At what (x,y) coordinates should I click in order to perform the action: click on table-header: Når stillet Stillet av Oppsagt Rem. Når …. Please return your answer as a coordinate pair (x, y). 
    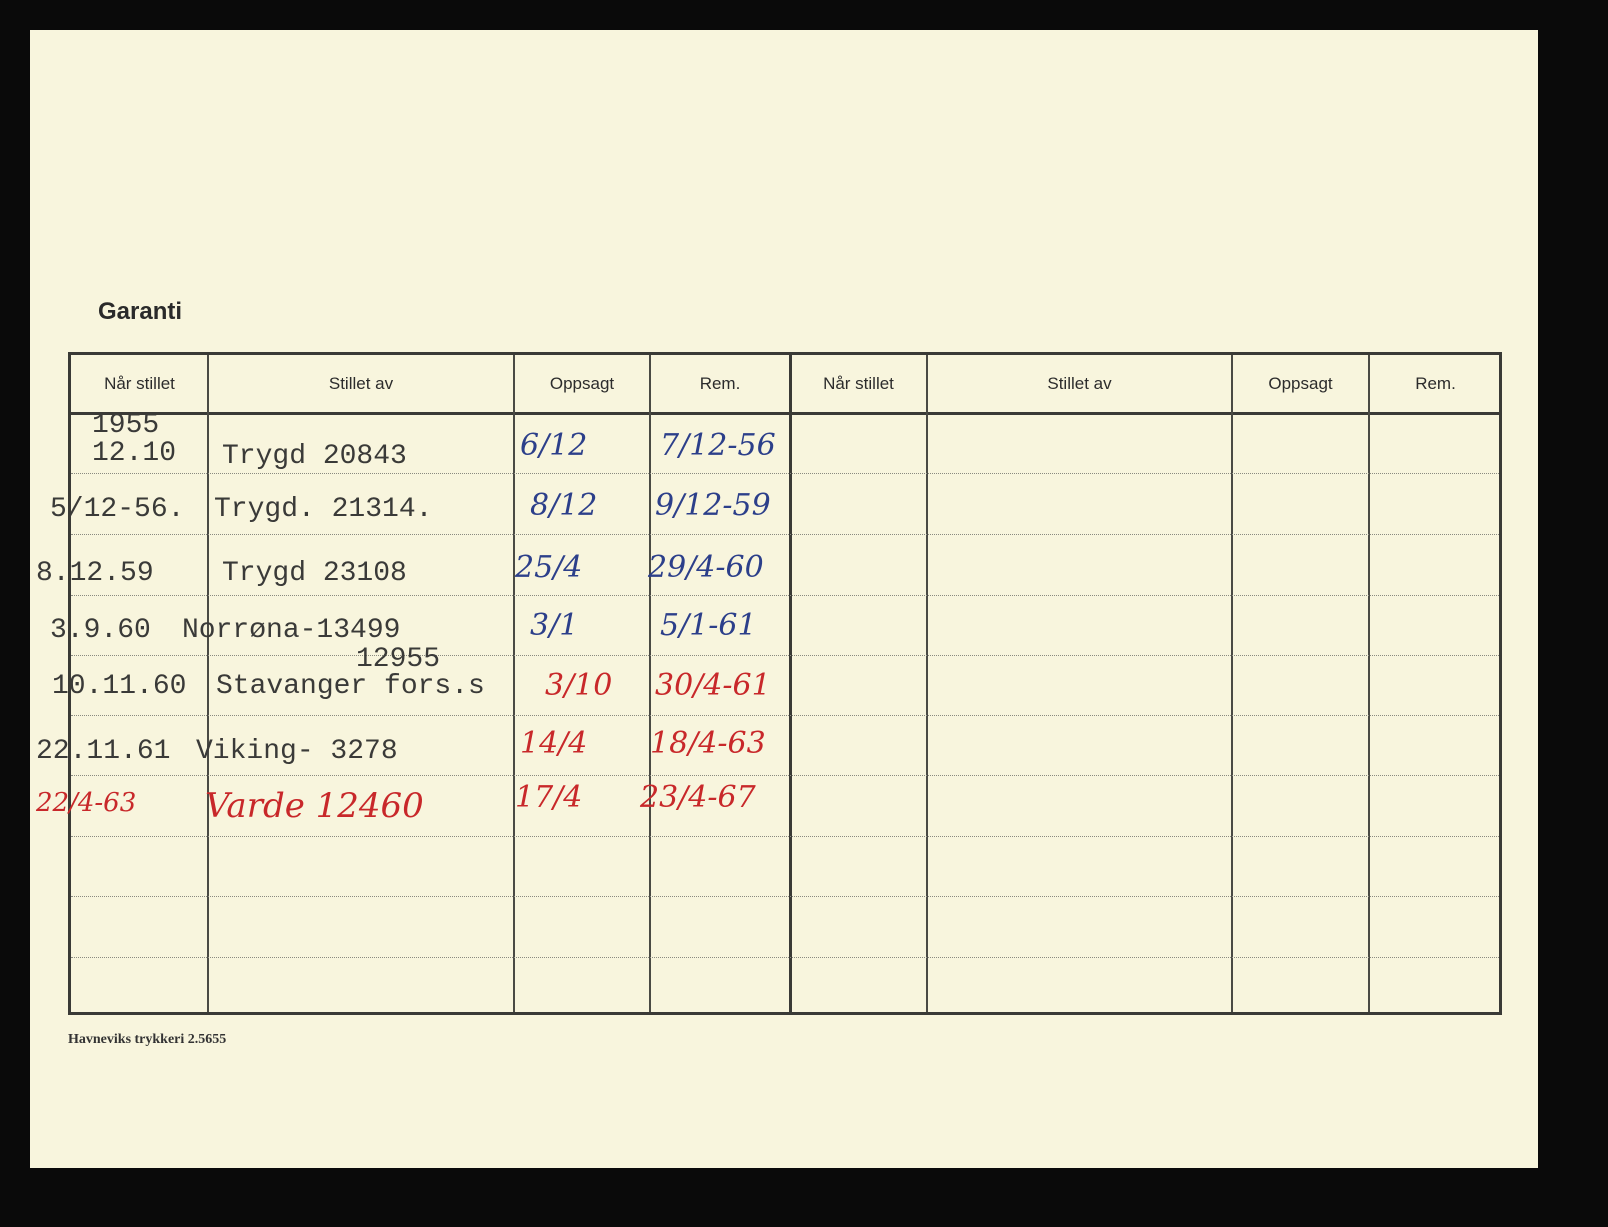
    Looking at the image, I should click on (785, 385).